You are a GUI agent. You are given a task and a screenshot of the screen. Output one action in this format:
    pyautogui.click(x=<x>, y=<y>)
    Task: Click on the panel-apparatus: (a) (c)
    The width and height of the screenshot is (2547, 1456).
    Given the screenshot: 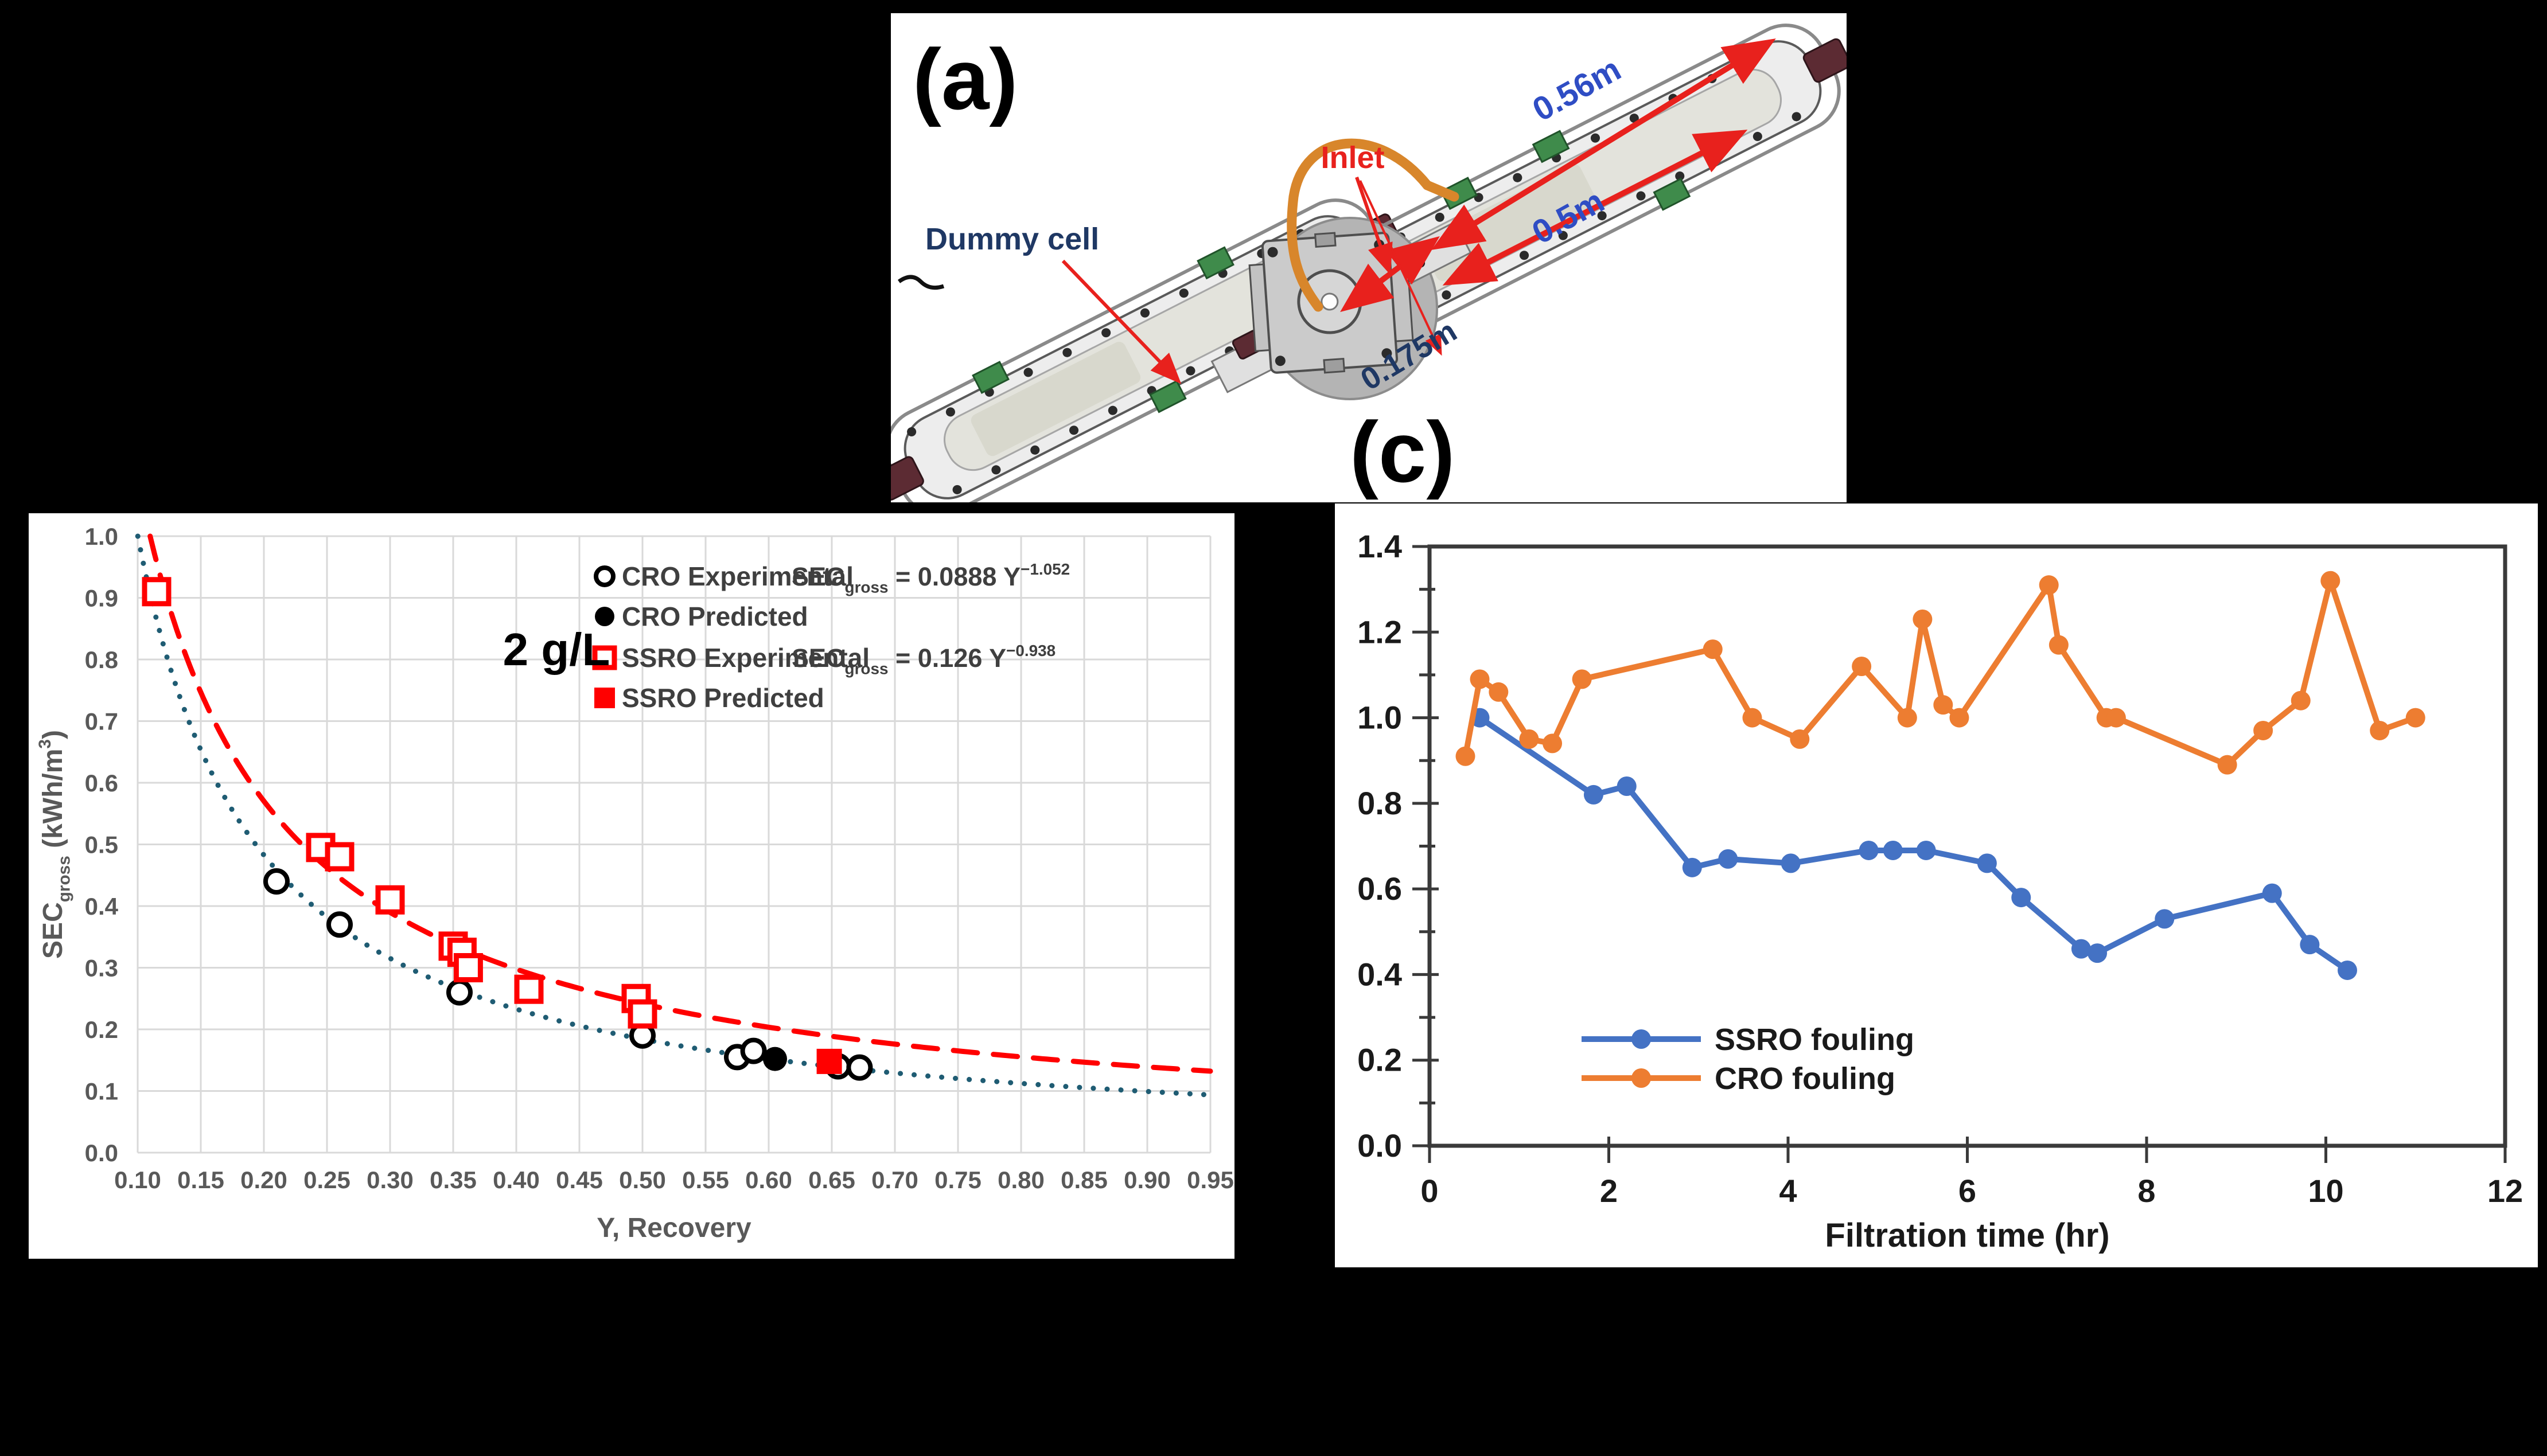 What is the action you would take?
    pyautogui.click(x=1369, y=257)
    